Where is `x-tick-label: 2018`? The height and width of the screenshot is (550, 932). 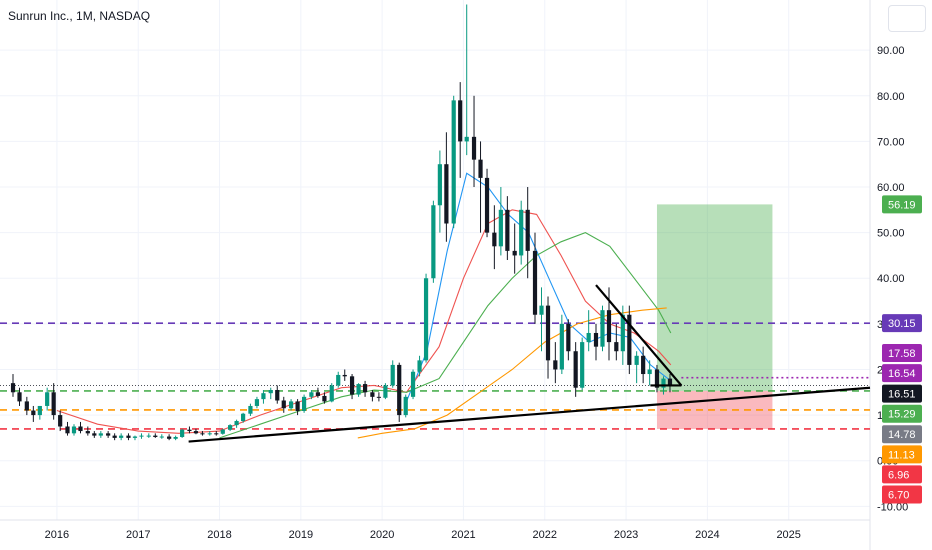 x-tick-label: 2018 is located at coordinates (219, 535).